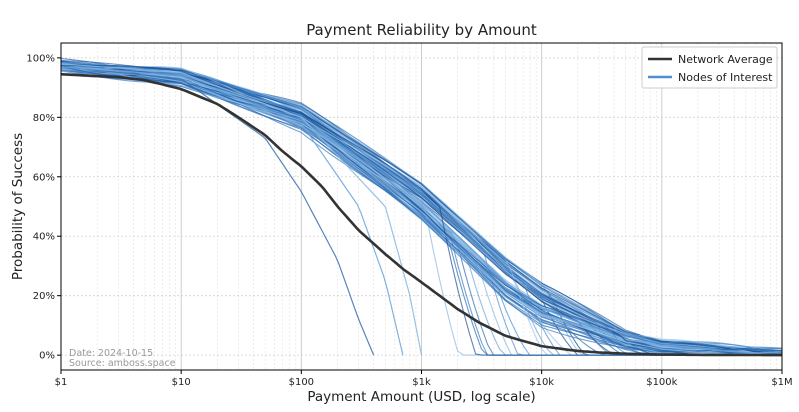 This screenshot has width=799, height=412. What do you see at coordinates (40, 58) in the screenshot?
I see `y-tick-label: 100%` at bounding box center [40, 58].